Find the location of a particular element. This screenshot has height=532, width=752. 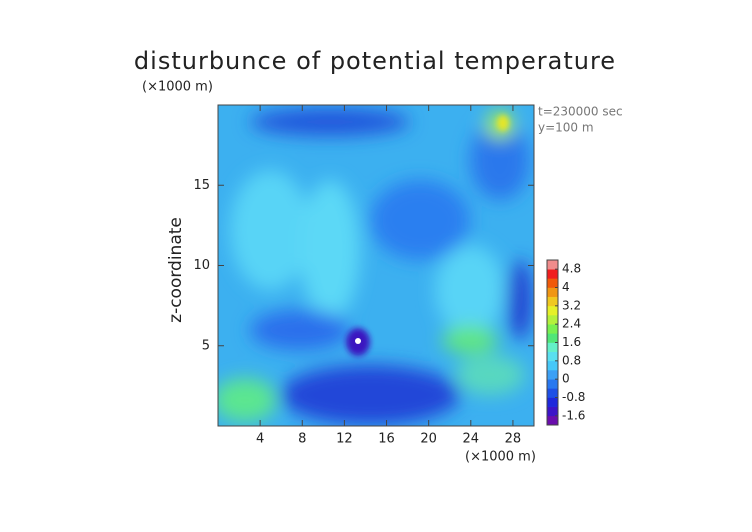

x-tick-label: 4 is located at coordinates (260, 439).